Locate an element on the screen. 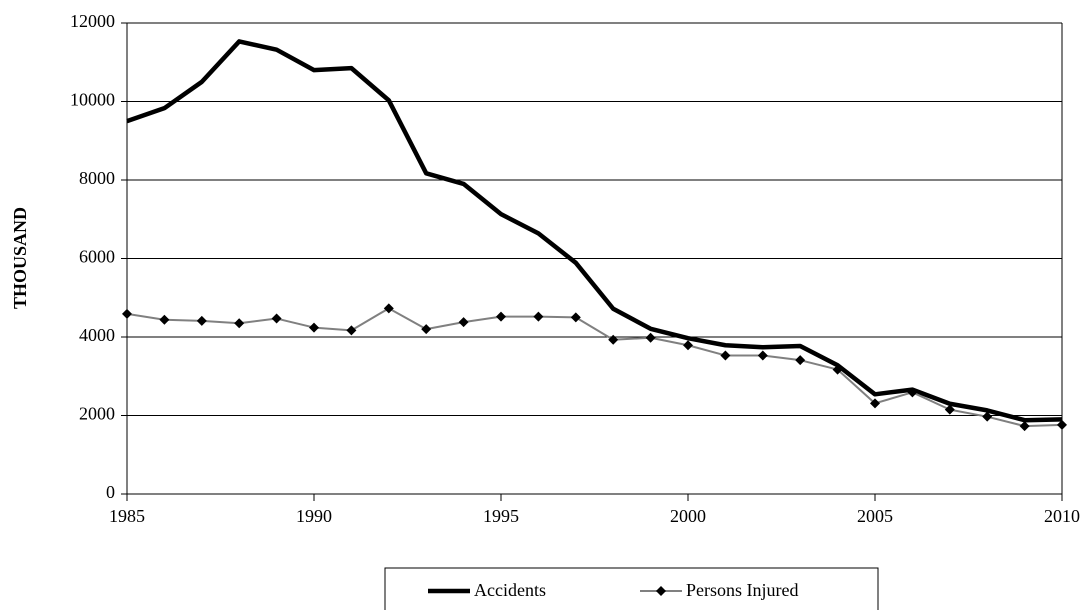  y-axis-label: THOUSAND is located at coordinates (20, 258).